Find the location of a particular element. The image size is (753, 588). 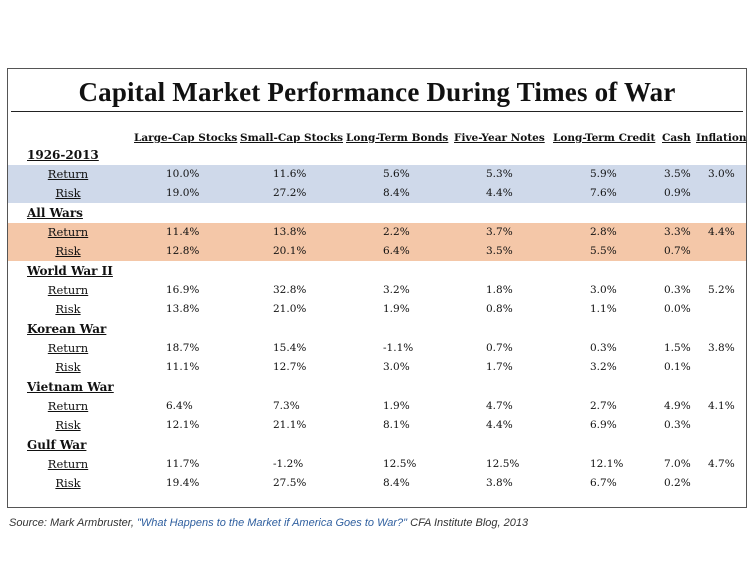

table-cell: -1.1% is located at coordinates (398, 348).